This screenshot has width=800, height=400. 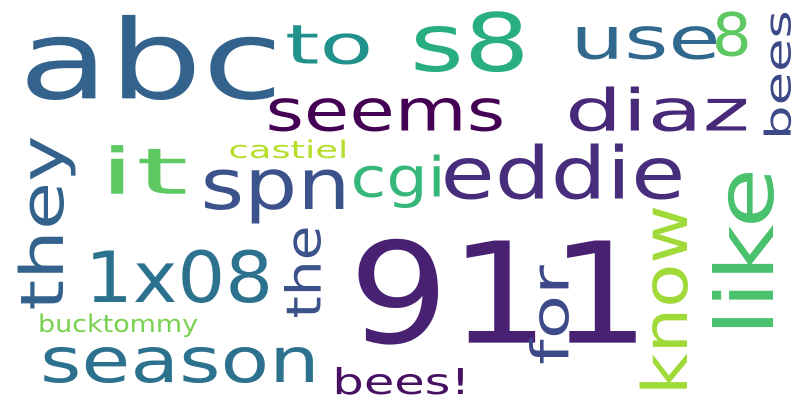 I want to click on word-like: like, so click(x=745, y=252).